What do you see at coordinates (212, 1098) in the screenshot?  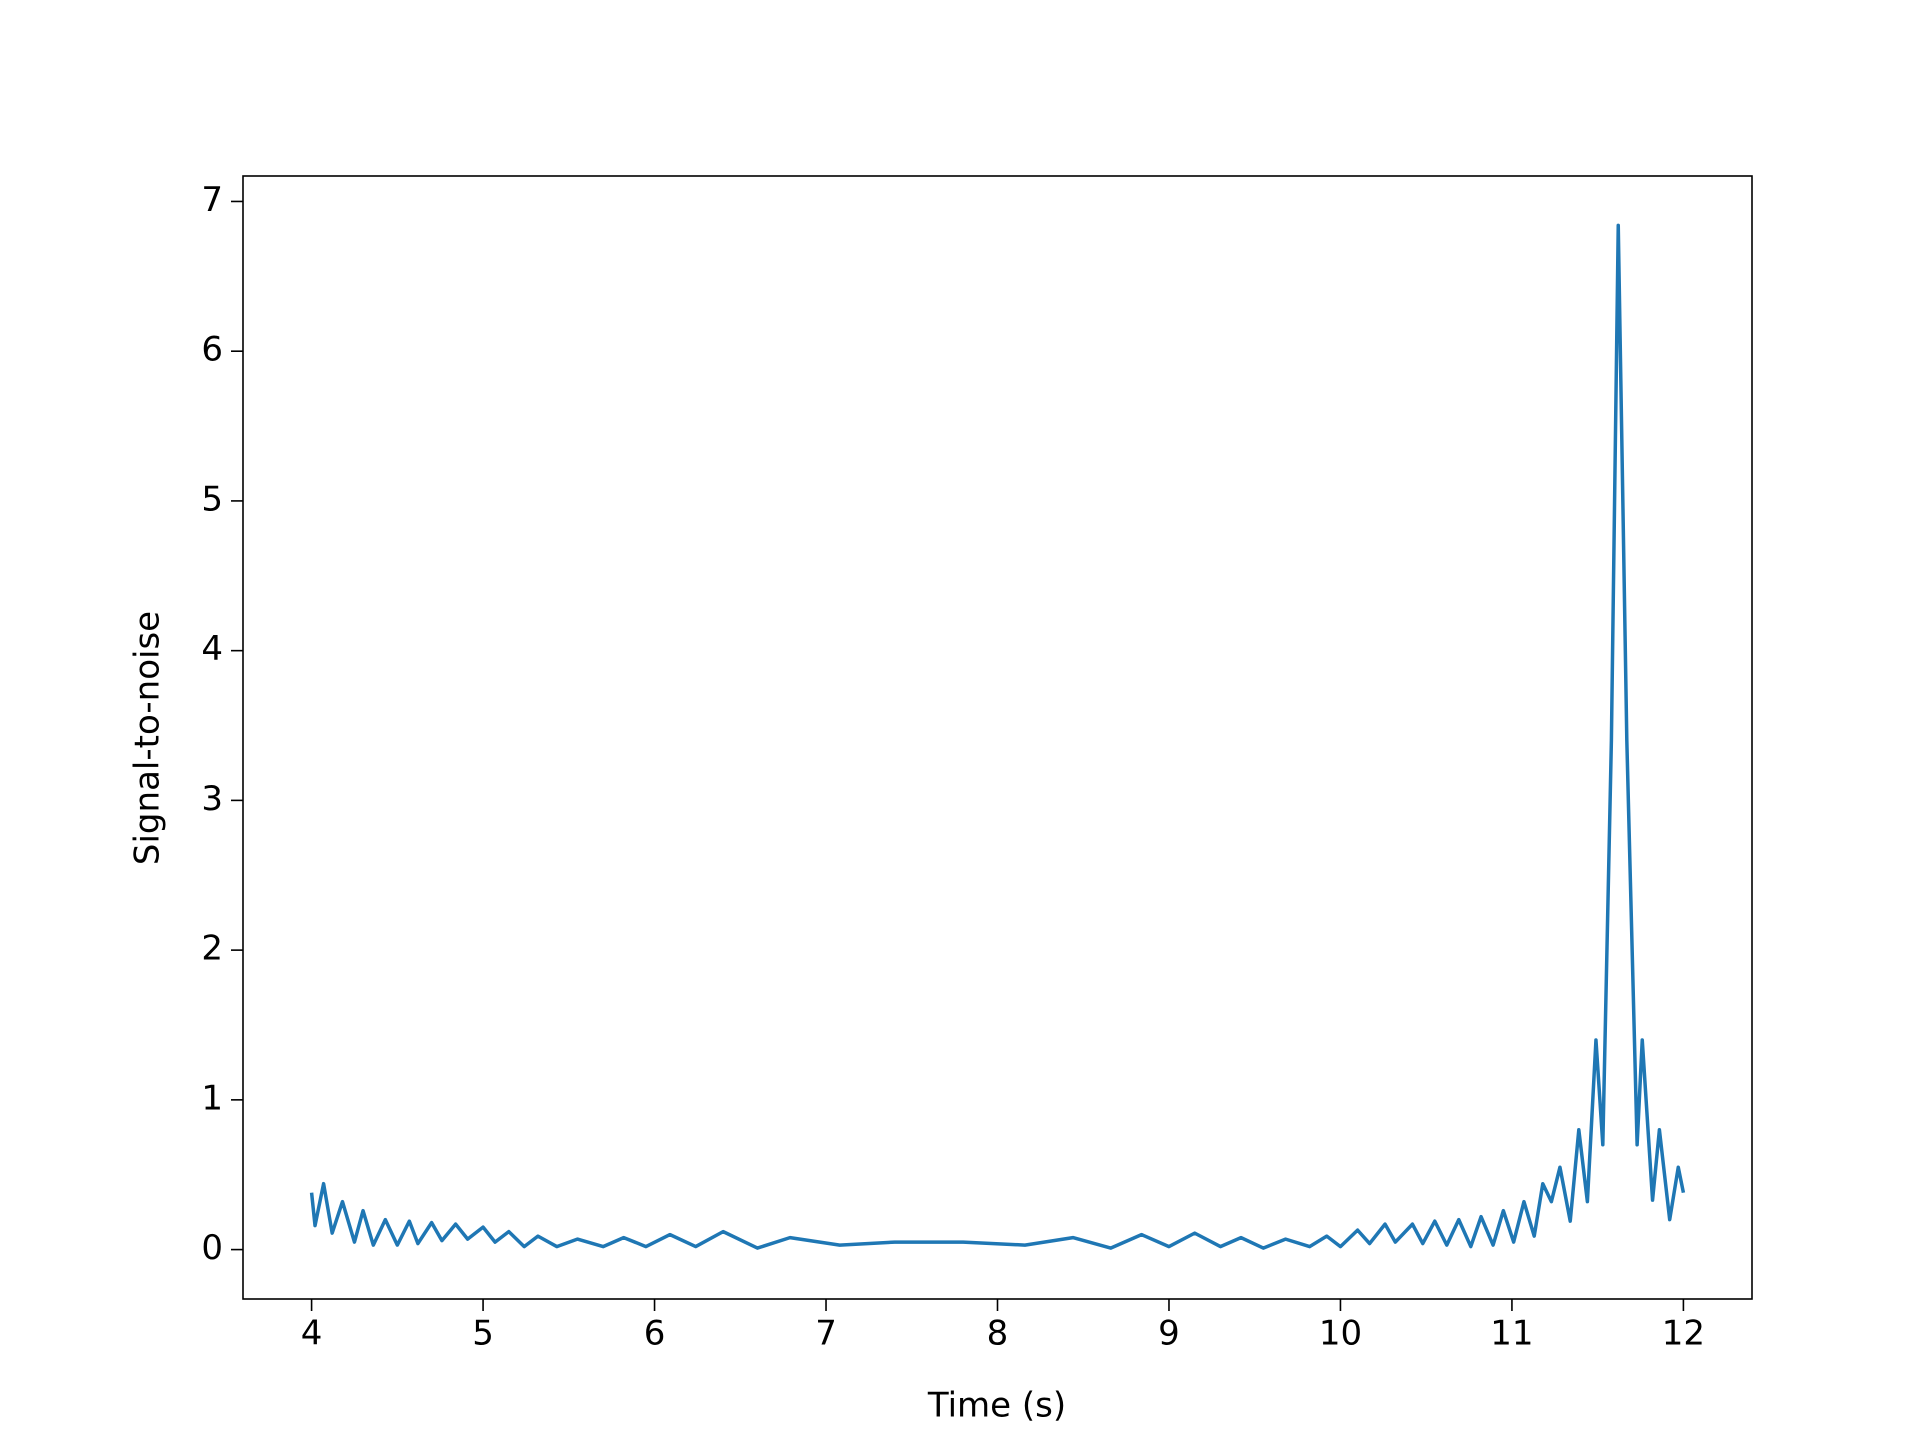 I see `y-tick-label: 1` at bounding box center [212, 1098].